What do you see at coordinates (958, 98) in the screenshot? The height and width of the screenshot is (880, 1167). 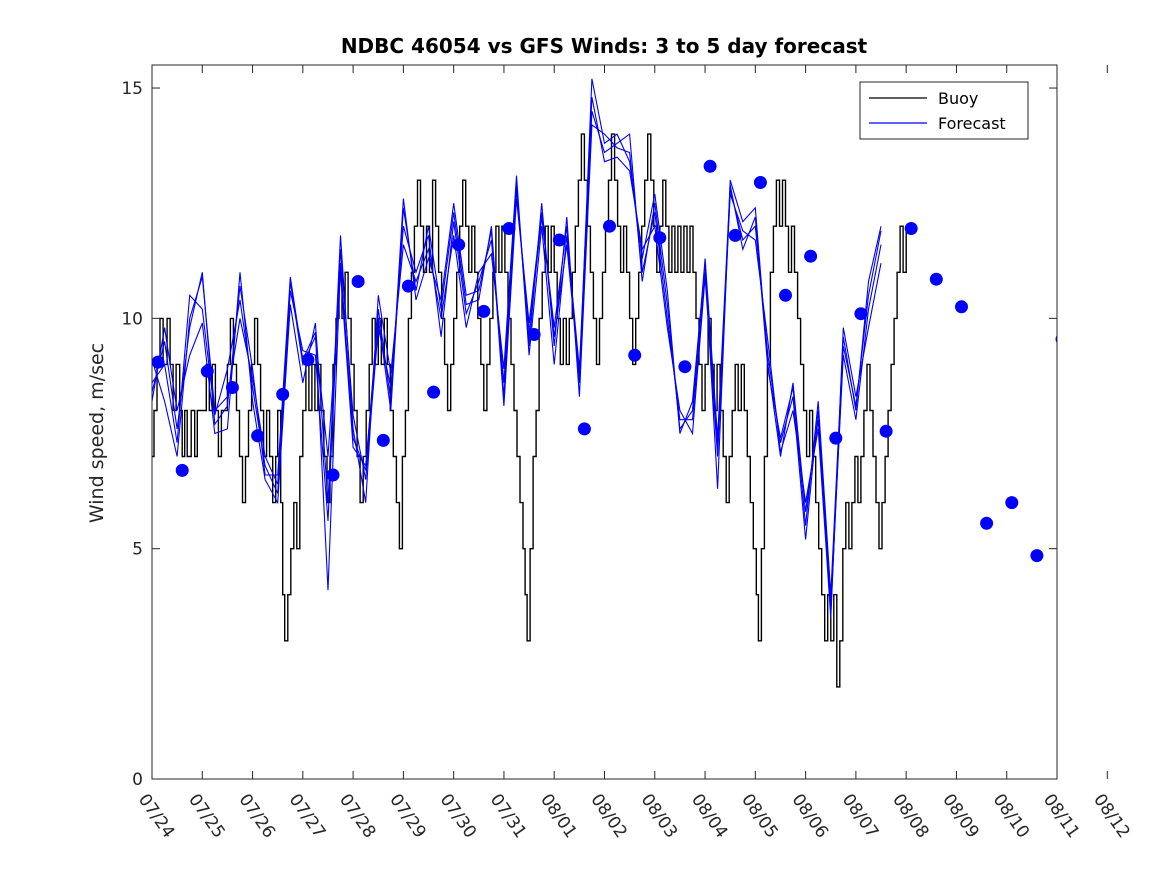 I see `legend-label-1: Buoy` at bounding box center [958, 98].